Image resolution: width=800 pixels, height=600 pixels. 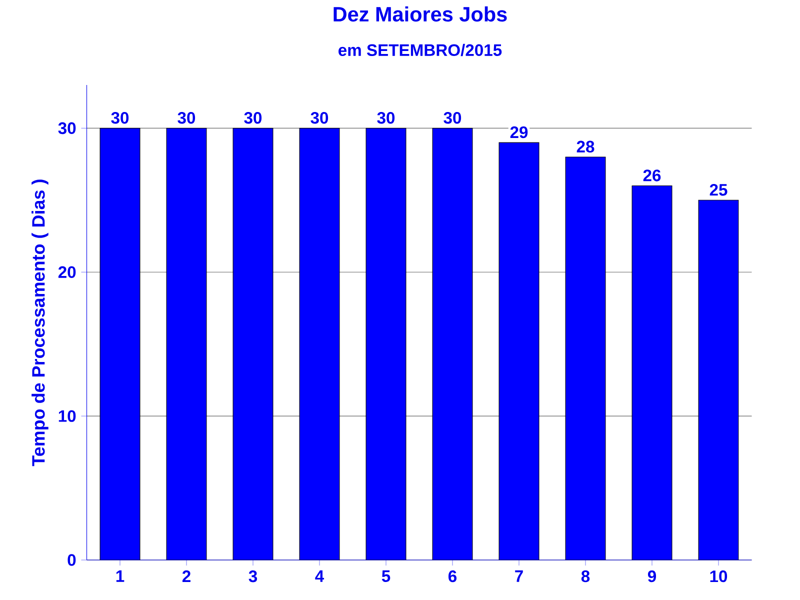 What do you see at coordinates (420, 50) in the screenshot?
I see `chart-subtitle: em SETEMBRO/2015` at bounding box center [420, 50].